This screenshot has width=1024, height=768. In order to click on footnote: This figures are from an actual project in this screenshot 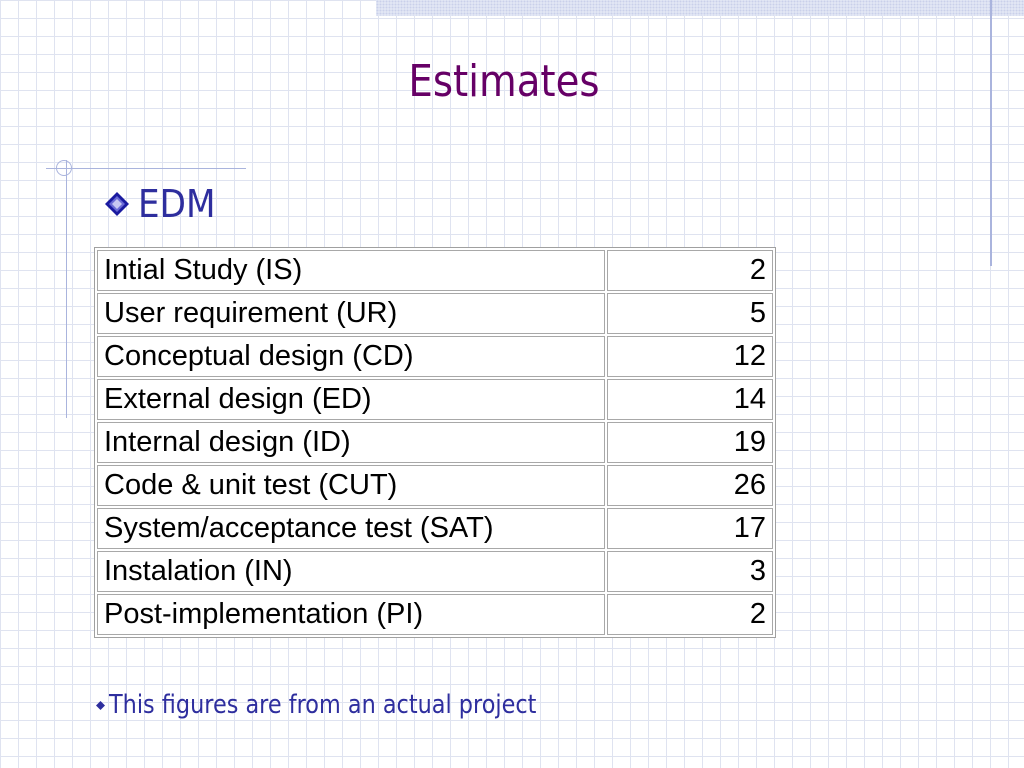, I will do `click(351, 705)`.